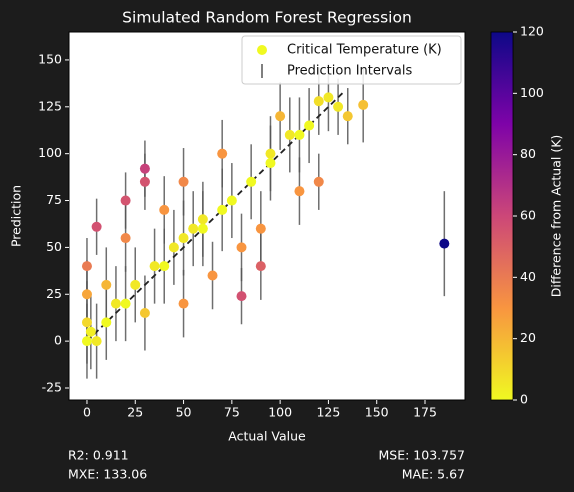 Image resolution: width=574 pixels, height=492 pixels. I want to click on chart-title: Simulated Random Forest Regression, so click(267, 18).